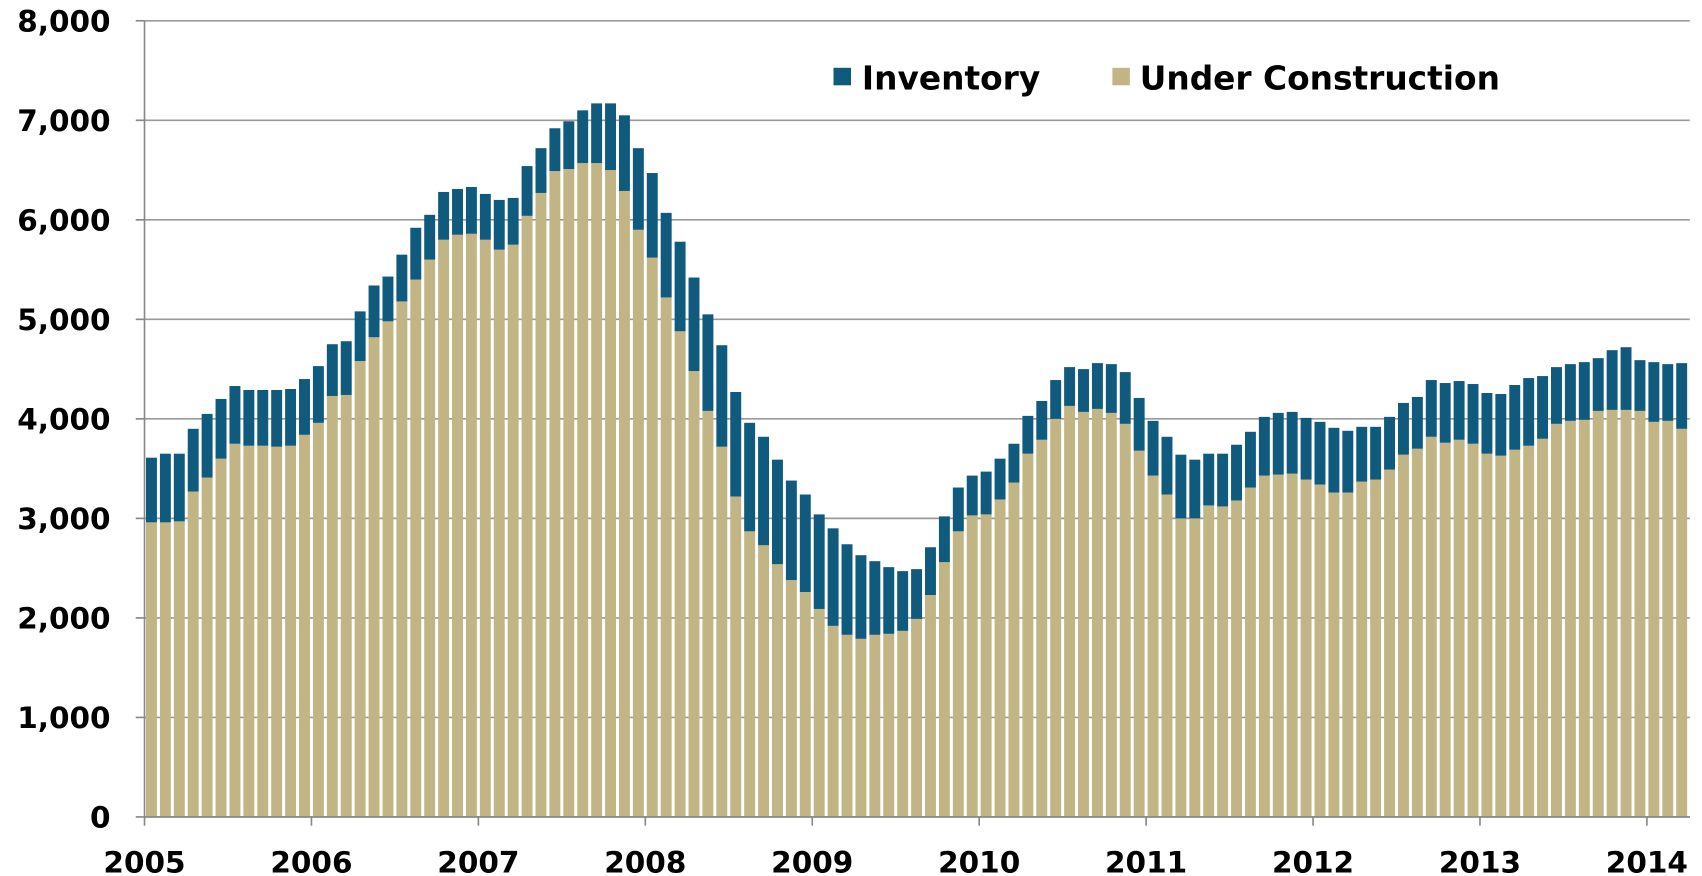  Describe the element at coordinates (842, 76) in the screenshot. I see `legend-swatch` at that location.